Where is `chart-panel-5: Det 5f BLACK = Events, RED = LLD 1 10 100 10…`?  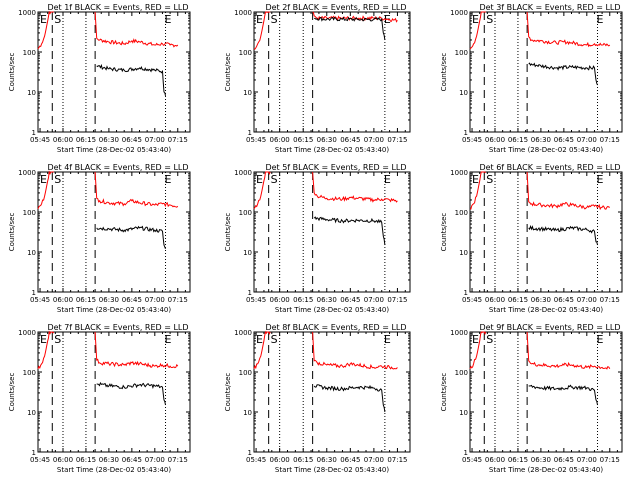
chart-panel-5: Det 5f BLACK = Events, RED = LLD 1 10 100 10… is located at coordinates (317, 238).